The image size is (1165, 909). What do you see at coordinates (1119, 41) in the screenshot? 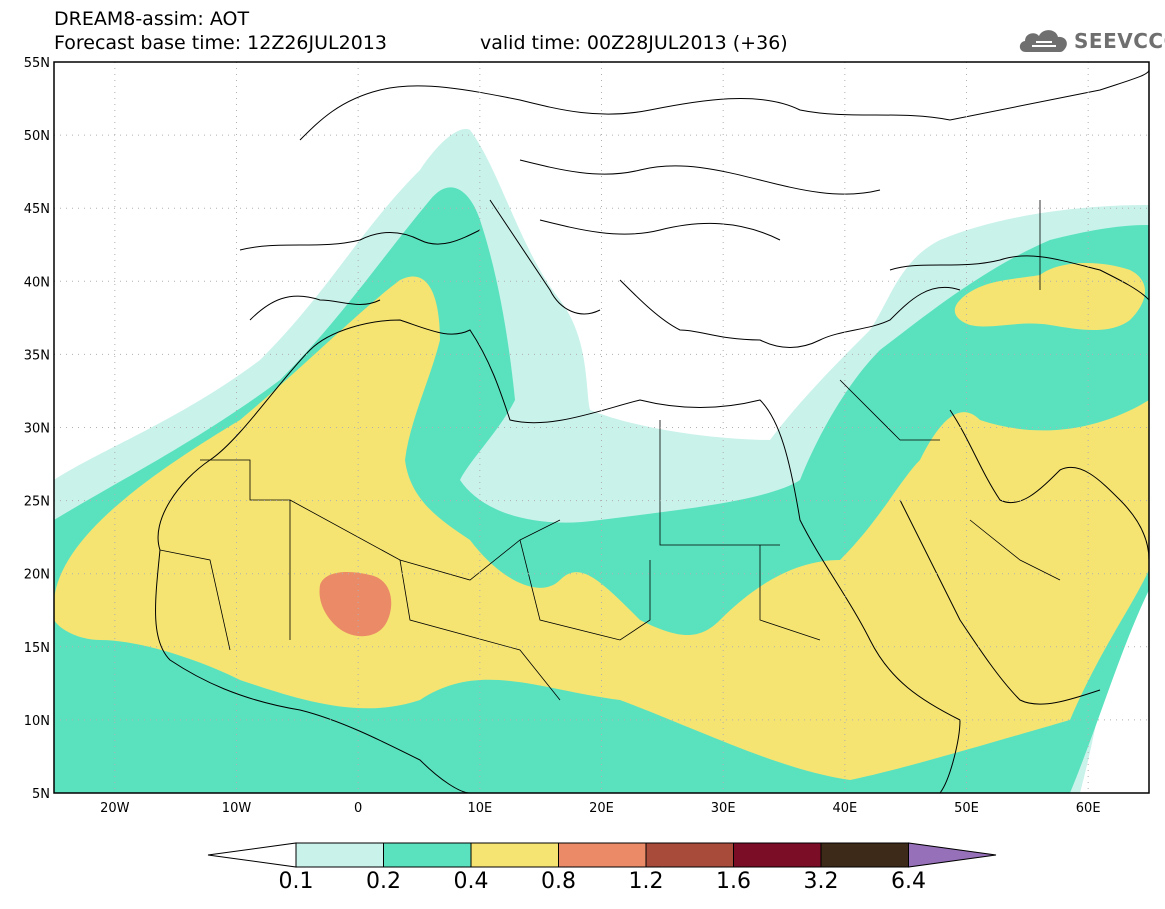
I see `logo-text: SEEVCCC` at bounding box center [1119, 41].